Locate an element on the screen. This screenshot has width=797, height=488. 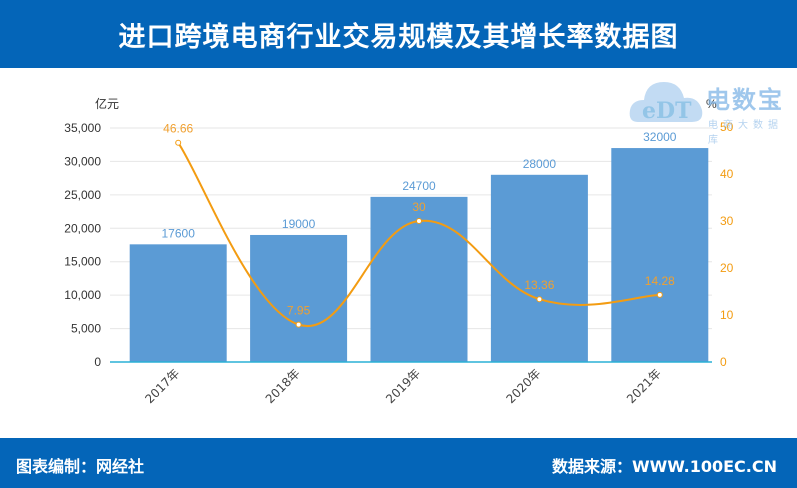
y-tick-label: 5,000 is located at coordinates (86, 329).